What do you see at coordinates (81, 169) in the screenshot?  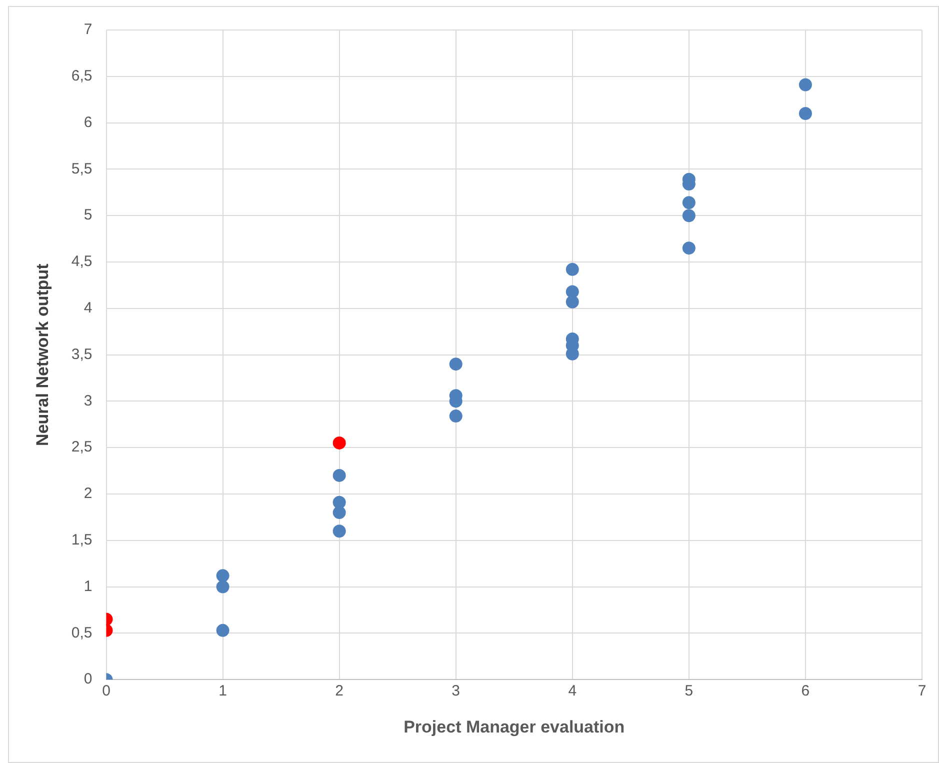 I see `y-tick-label: 5,5` at bounding box center [81, 169].